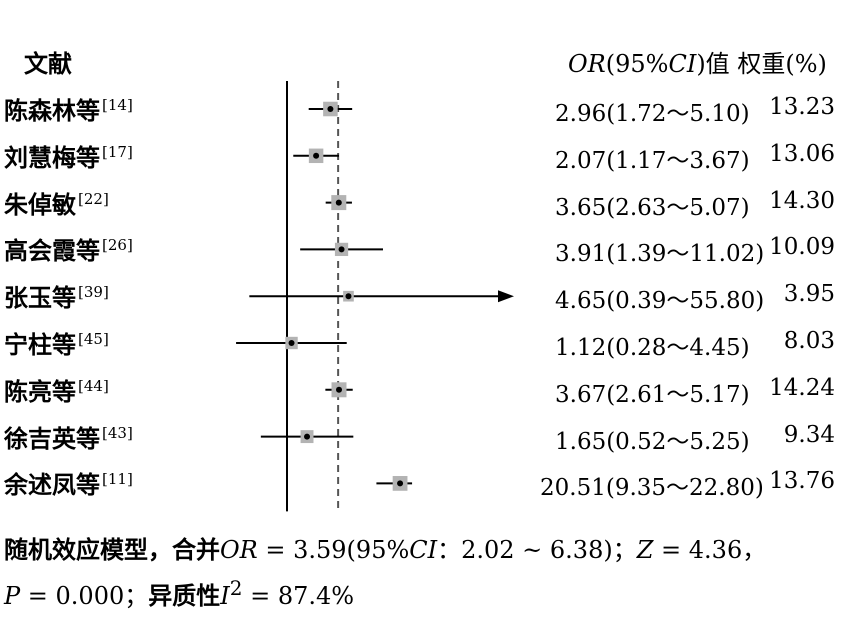  What do you see at coordinates (117, 151) in the screenshot?
I see `study-ref: [17]` at bounding box center [117, 151].